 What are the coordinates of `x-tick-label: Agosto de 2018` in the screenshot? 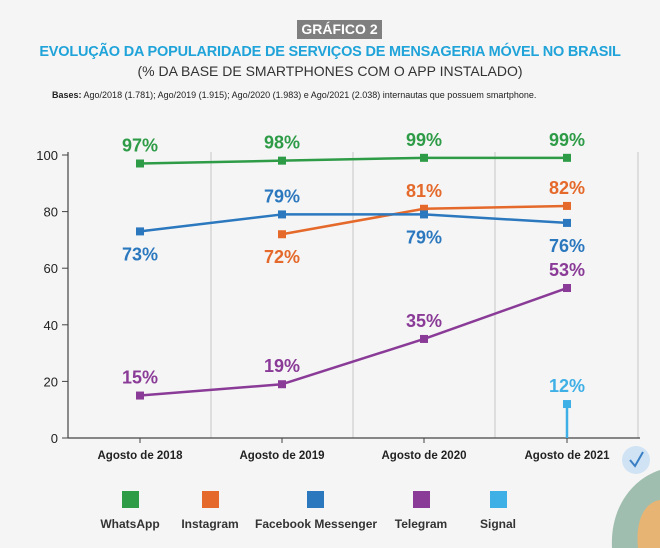 It's located at (141, 456).